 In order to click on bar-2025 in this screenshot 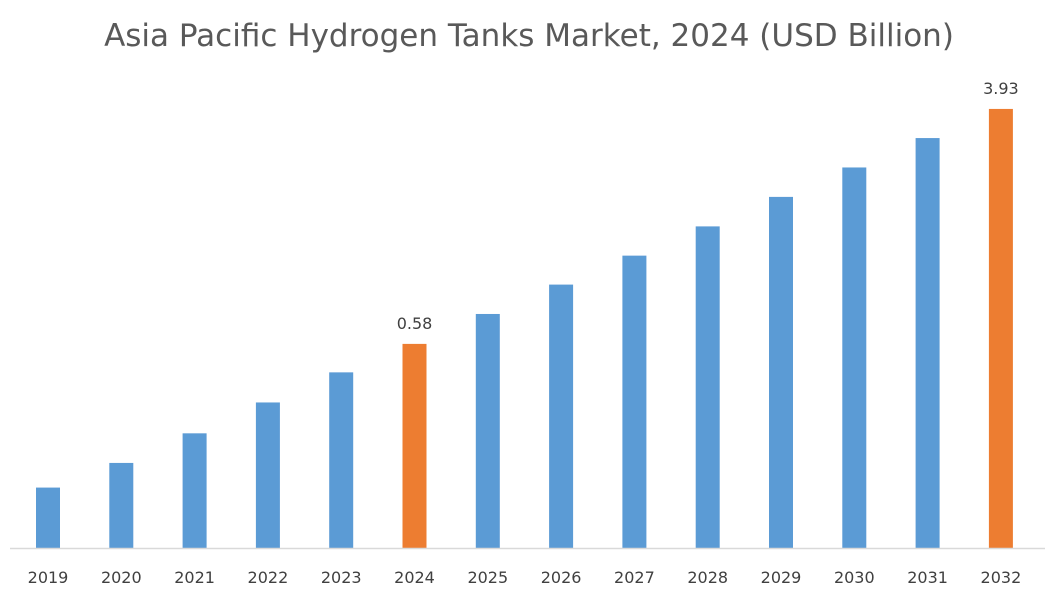, I will do `click(487, 430)`.